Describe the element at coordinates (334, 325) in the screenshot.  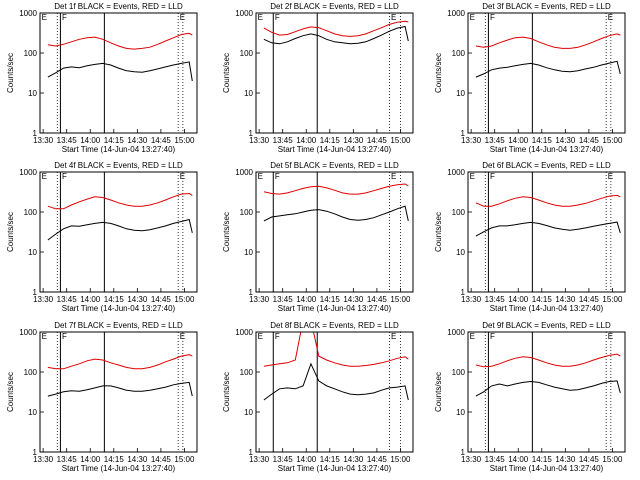
I see `chart-title: Det 8f BLACK = Events, RED = LLD` at that location.